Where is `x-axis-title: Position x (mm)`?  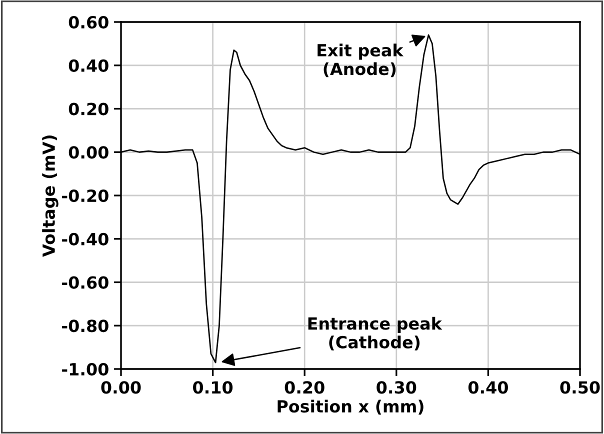
x-axis-title: Position x (mm) is located at coordinates (351, 407).